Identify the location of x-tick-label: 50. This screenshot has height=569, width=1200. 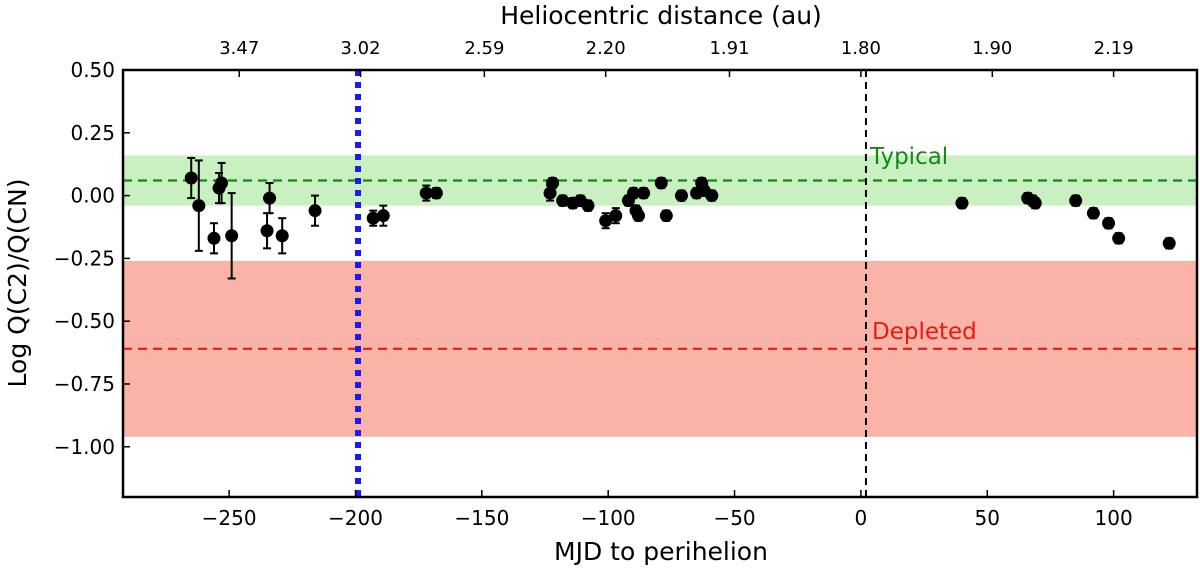
(987, 518).